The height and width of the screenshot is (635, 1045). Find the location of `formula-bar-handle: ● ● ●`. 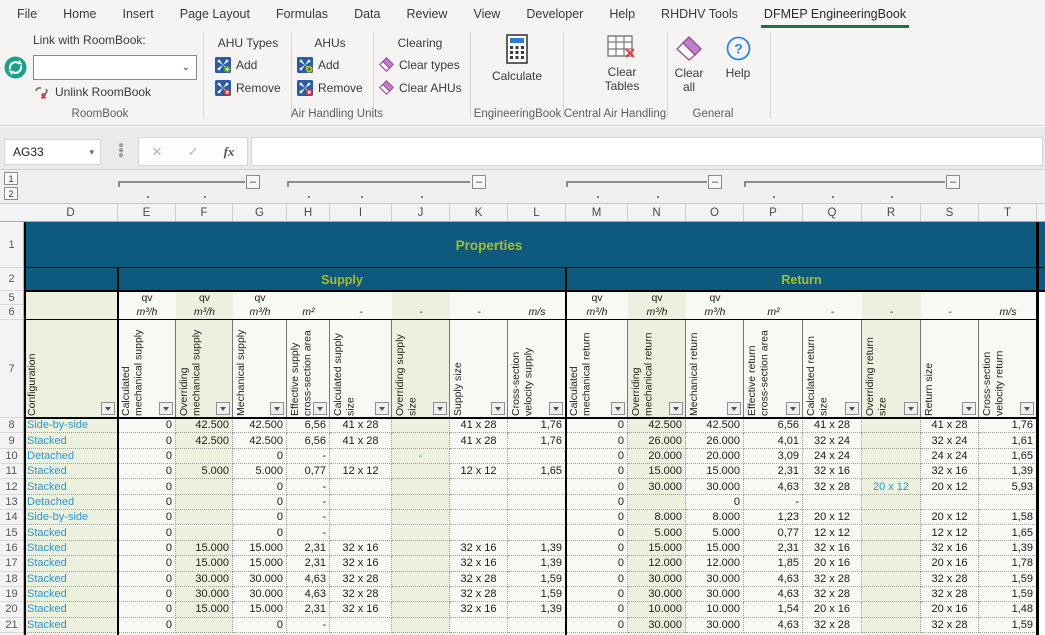

formula-bar-handle: ● ● ● is located at coordinates (121, 150).